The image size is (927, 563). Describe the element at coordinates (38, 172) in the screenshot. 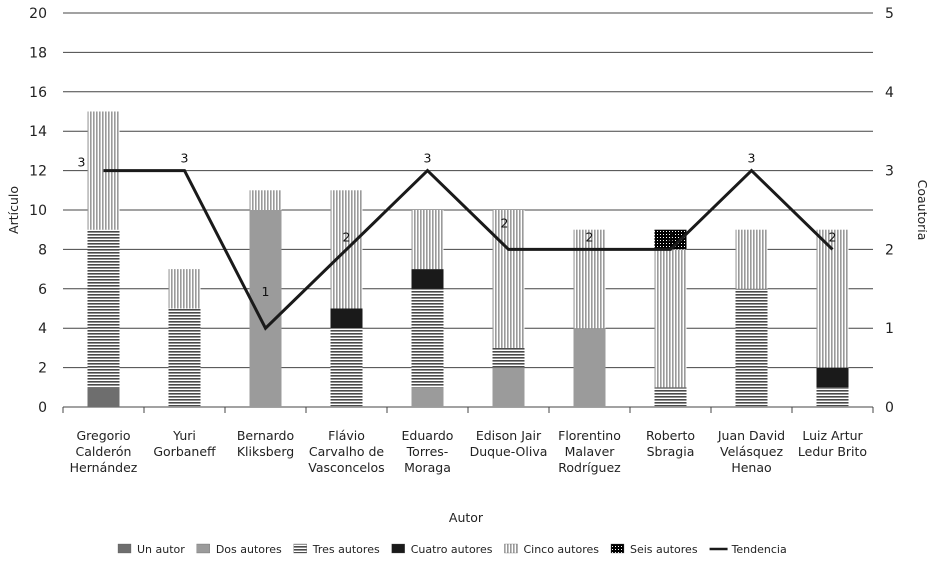

I see `y-tick-label: 12` at that location.